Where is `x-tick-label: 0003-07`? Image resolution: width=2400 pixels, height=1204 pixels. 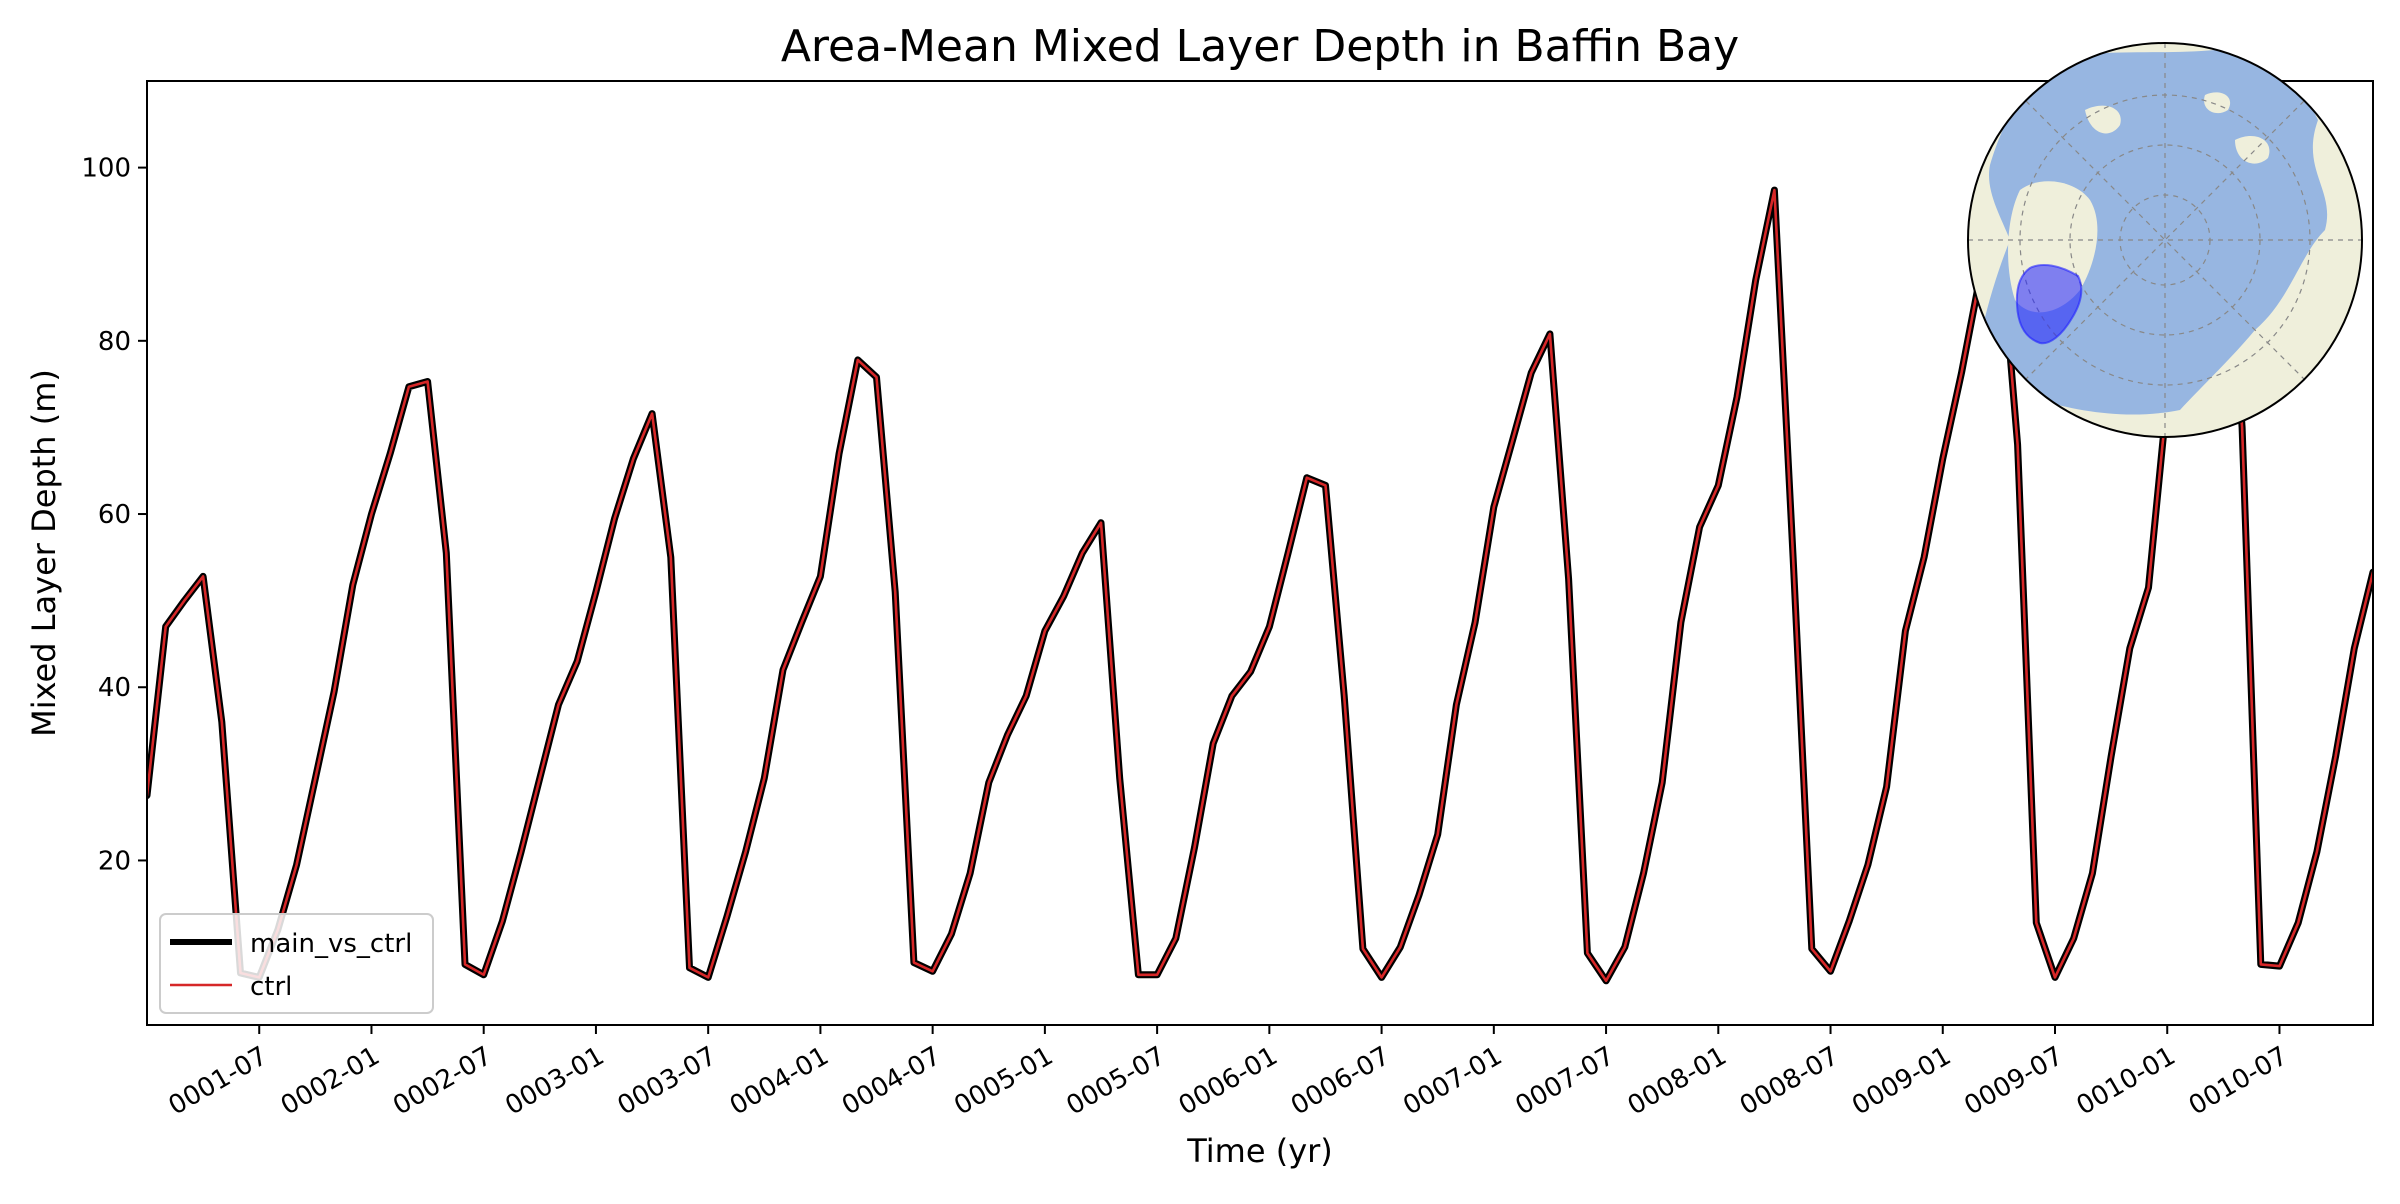 x-tick-label: 0003-07 is located at coordinates (667, 1081).